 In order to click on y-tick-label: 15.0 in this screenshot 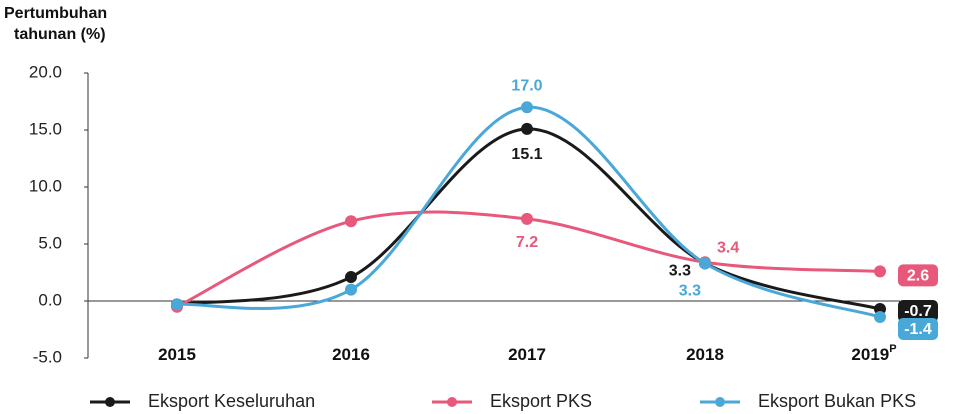, I will do `click(45, 128)`.